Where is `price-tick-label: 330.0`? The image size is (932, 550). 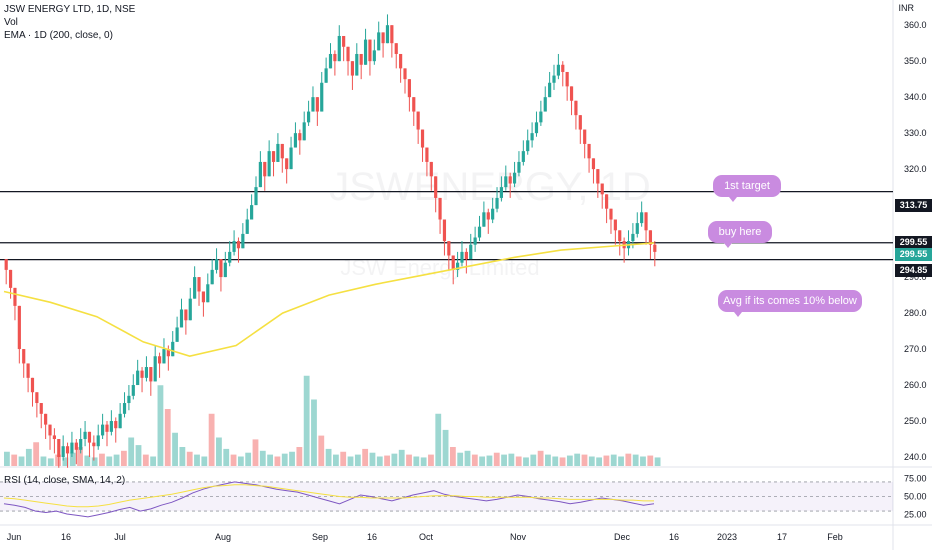
price-tick-label: 330.0 is located at coordinates (915, 133).